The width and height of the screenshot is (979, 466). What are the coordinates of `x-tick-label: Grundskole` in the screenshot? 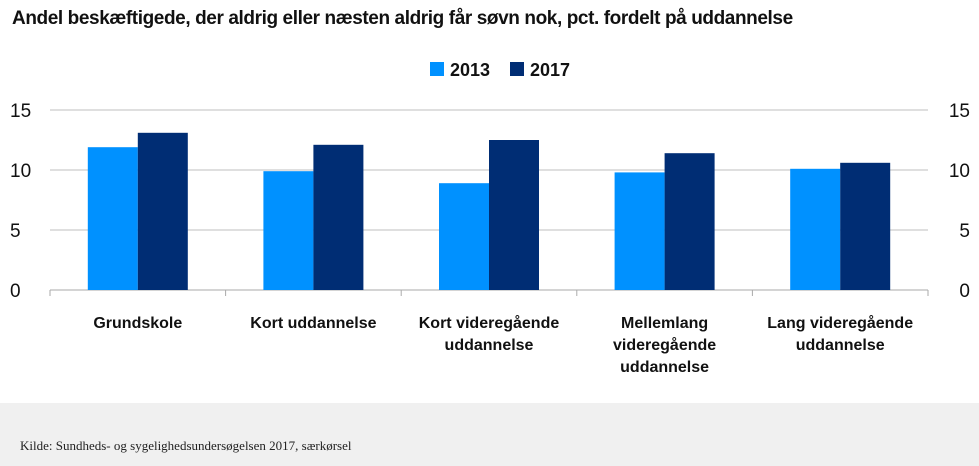 It's located at (137, 323).